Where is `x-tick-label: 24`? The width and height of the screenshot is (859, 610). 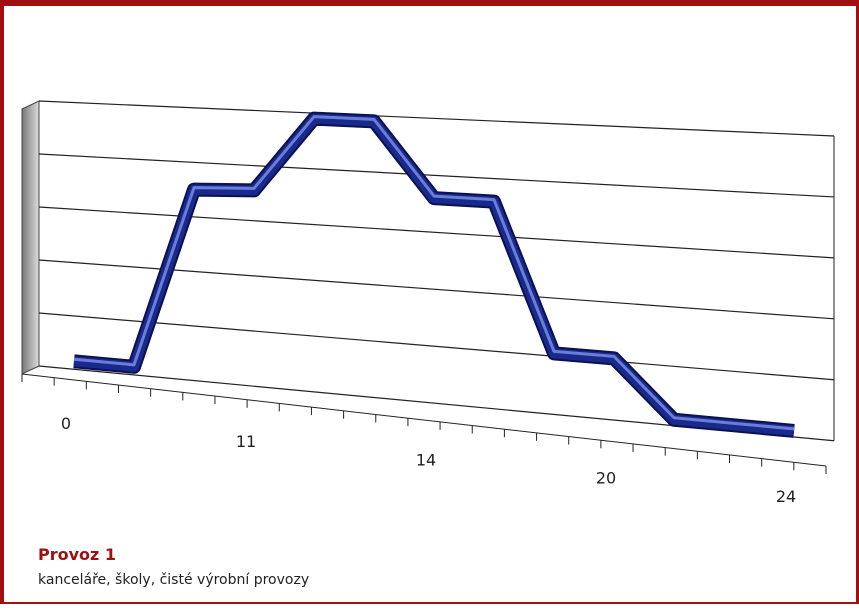
x-tick-label: 24 is located at coordinates (786, 496).